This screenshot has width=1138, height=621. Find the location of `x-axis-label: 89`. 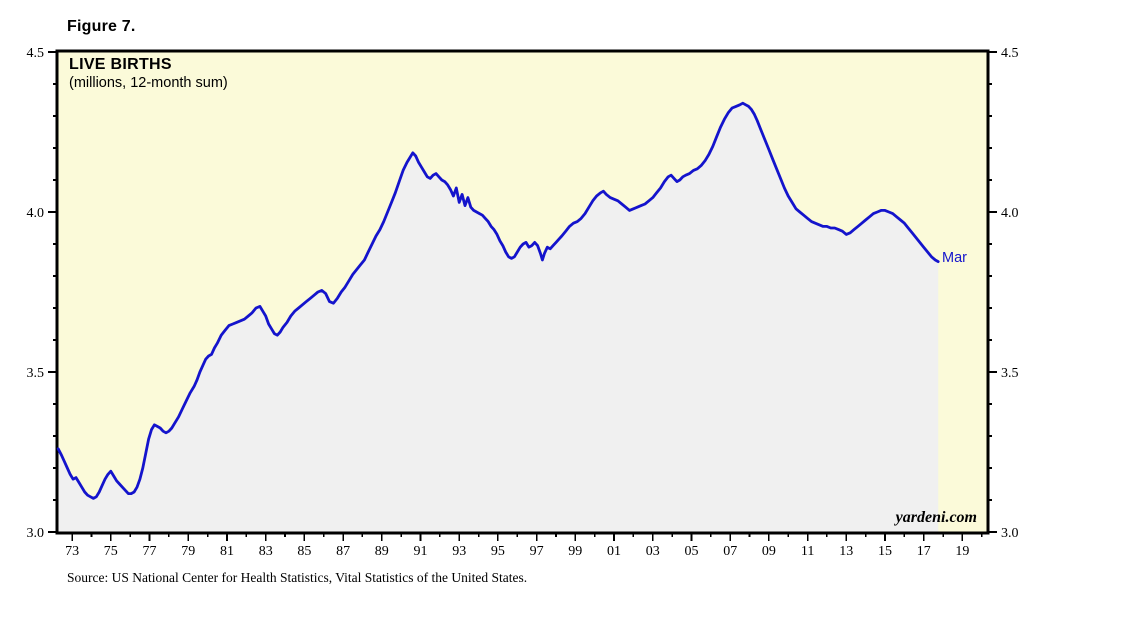

x-axis-label: 89 is located at coordinates (382, 551).